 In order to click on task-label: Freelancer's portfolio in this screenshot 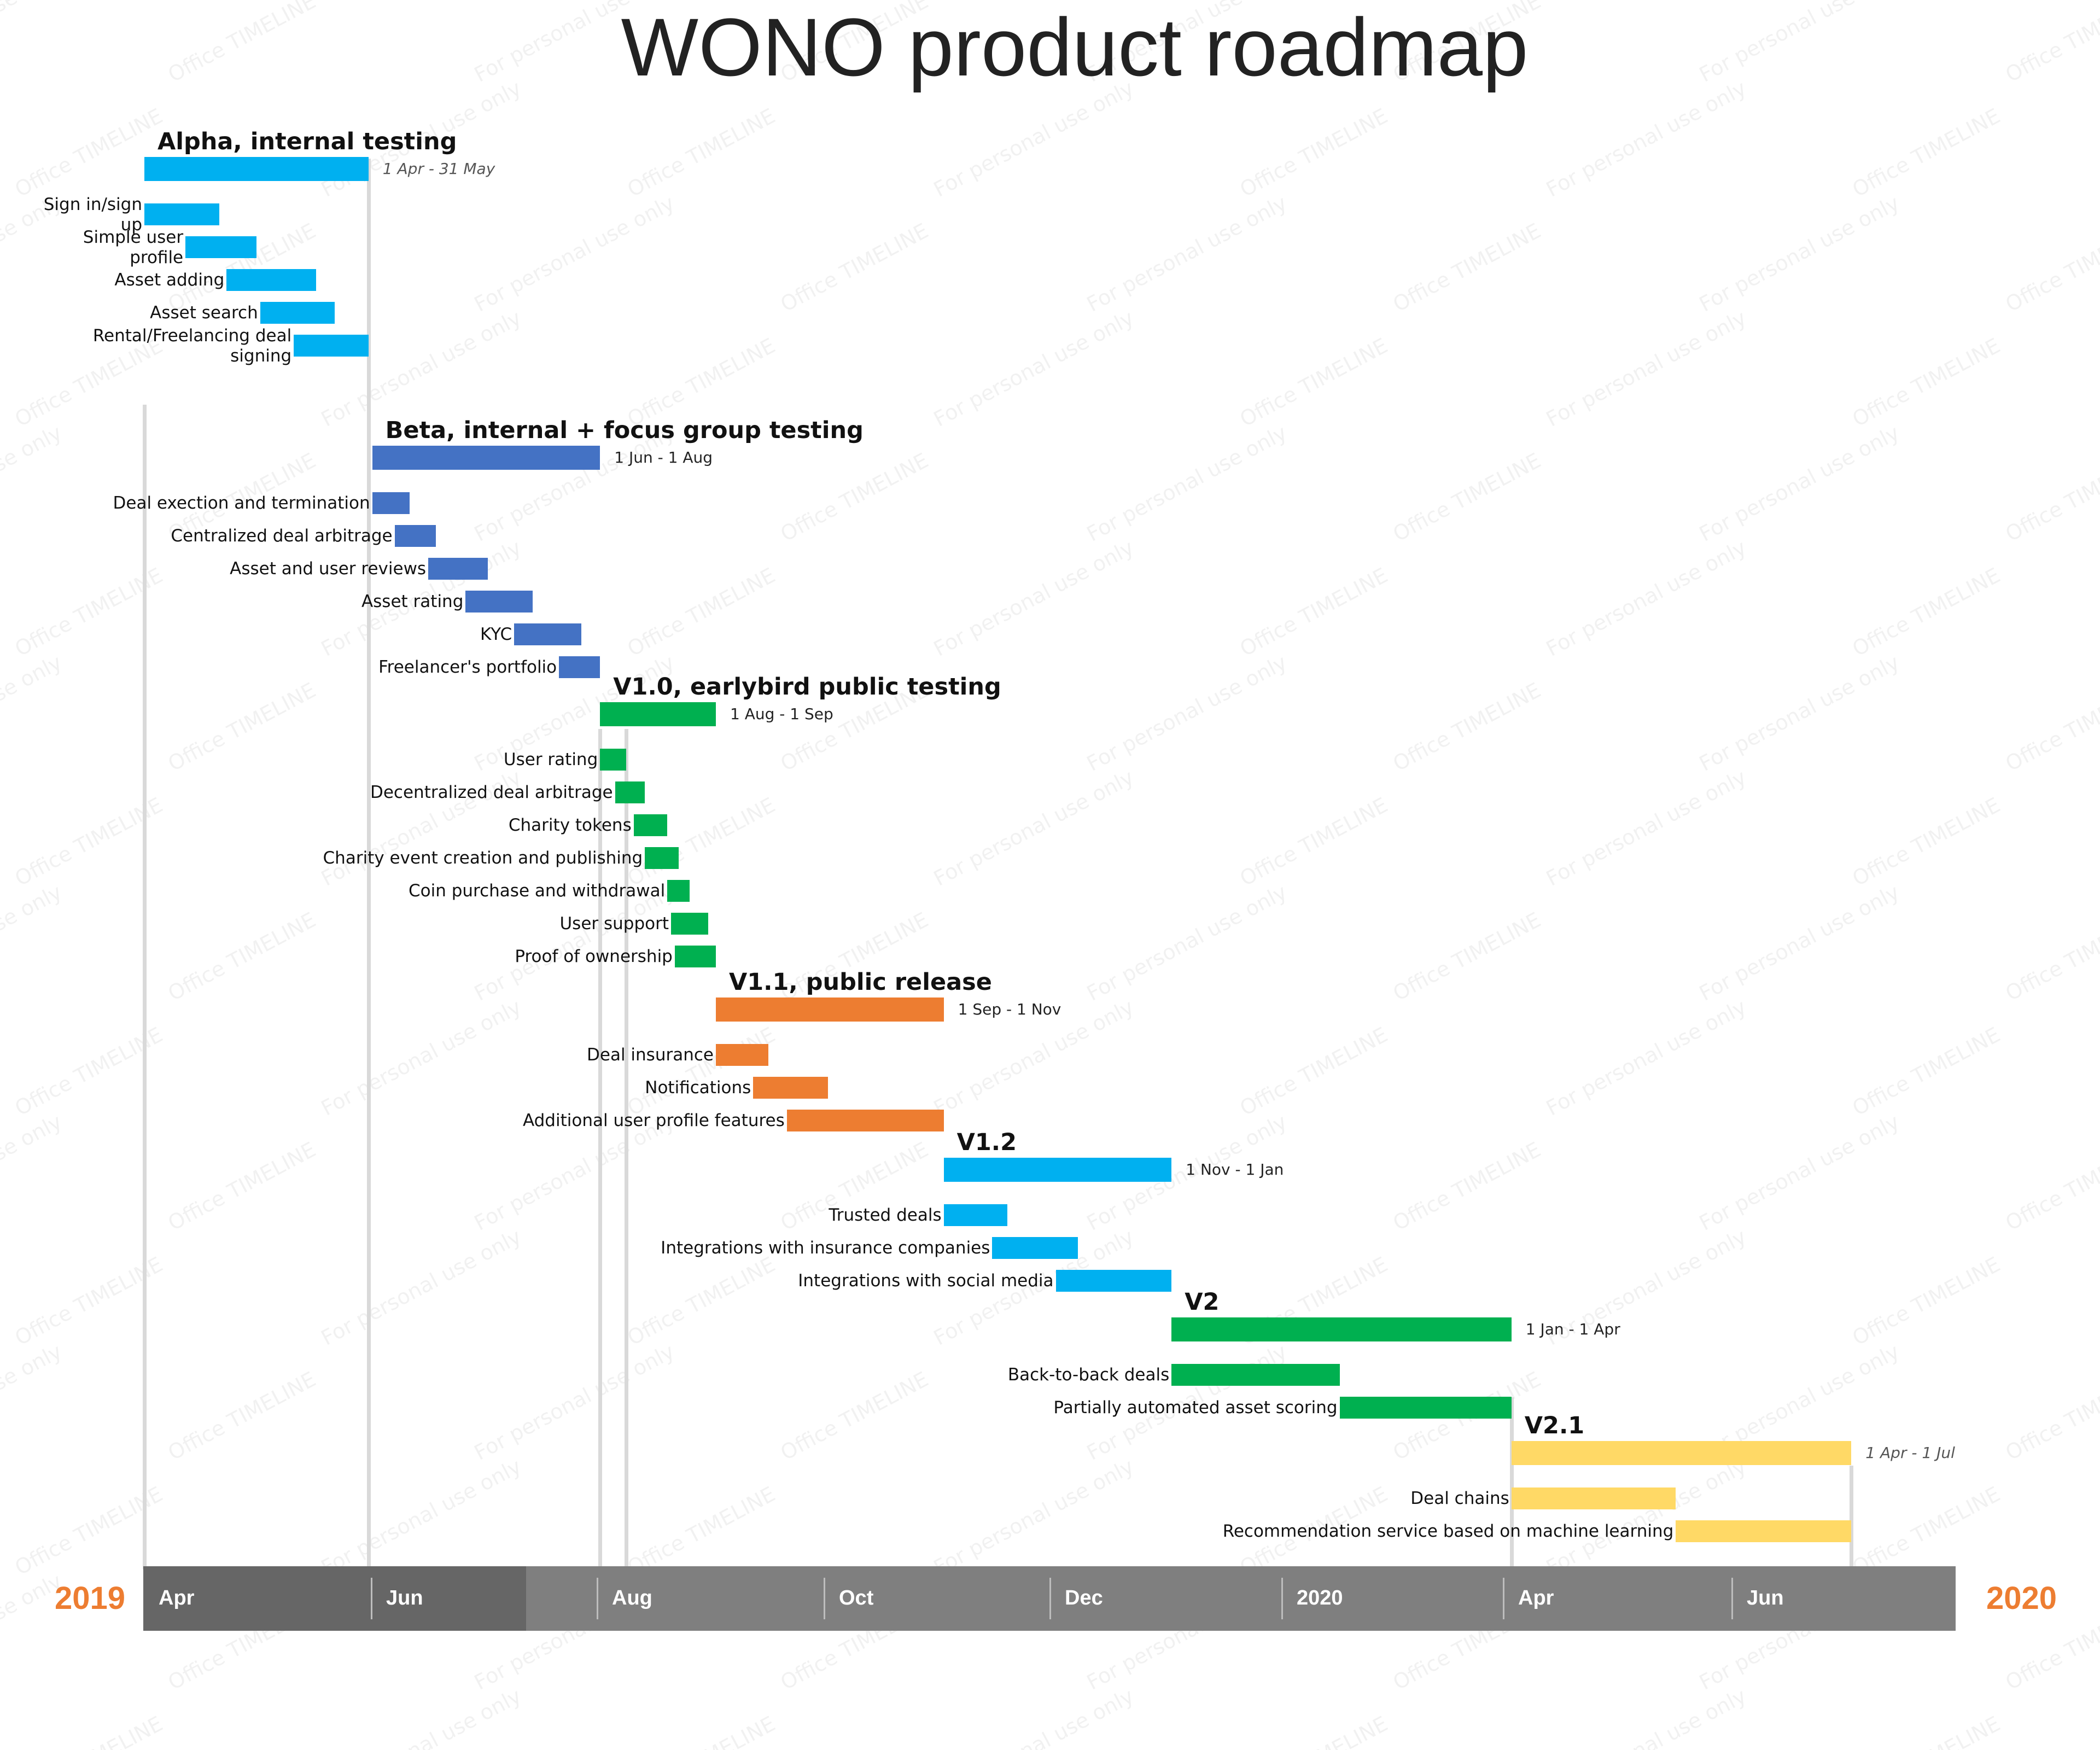, I will do `click(467, 667)`.